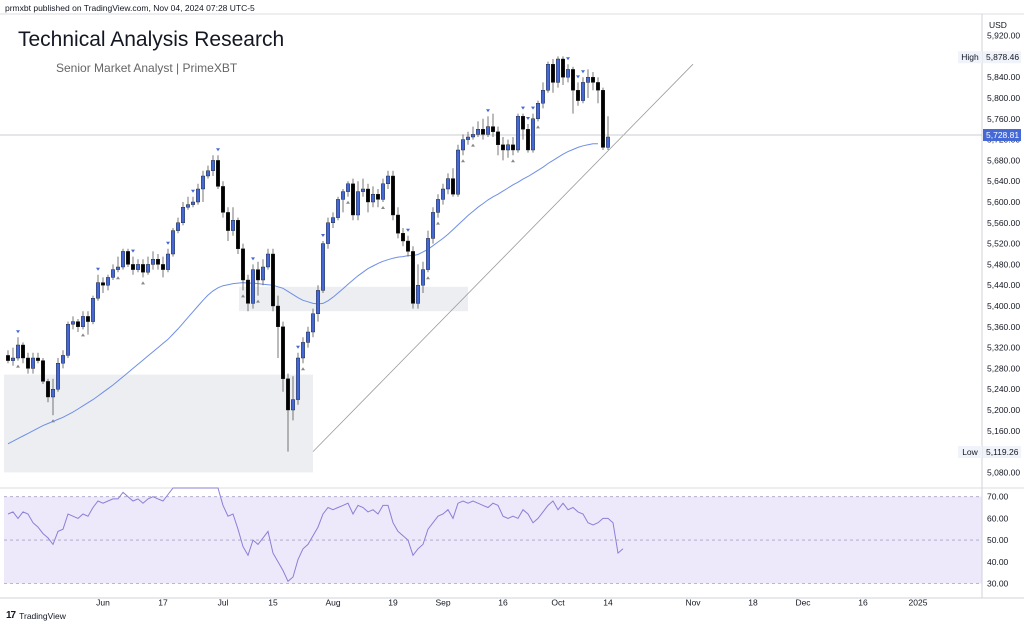 The width and height of the screenshot is (1024, 623). What do you see at coordinates (998, 562) in the screenshot?
I see `rsi-tick-label: 40.00` at bounding box center [998, 562].